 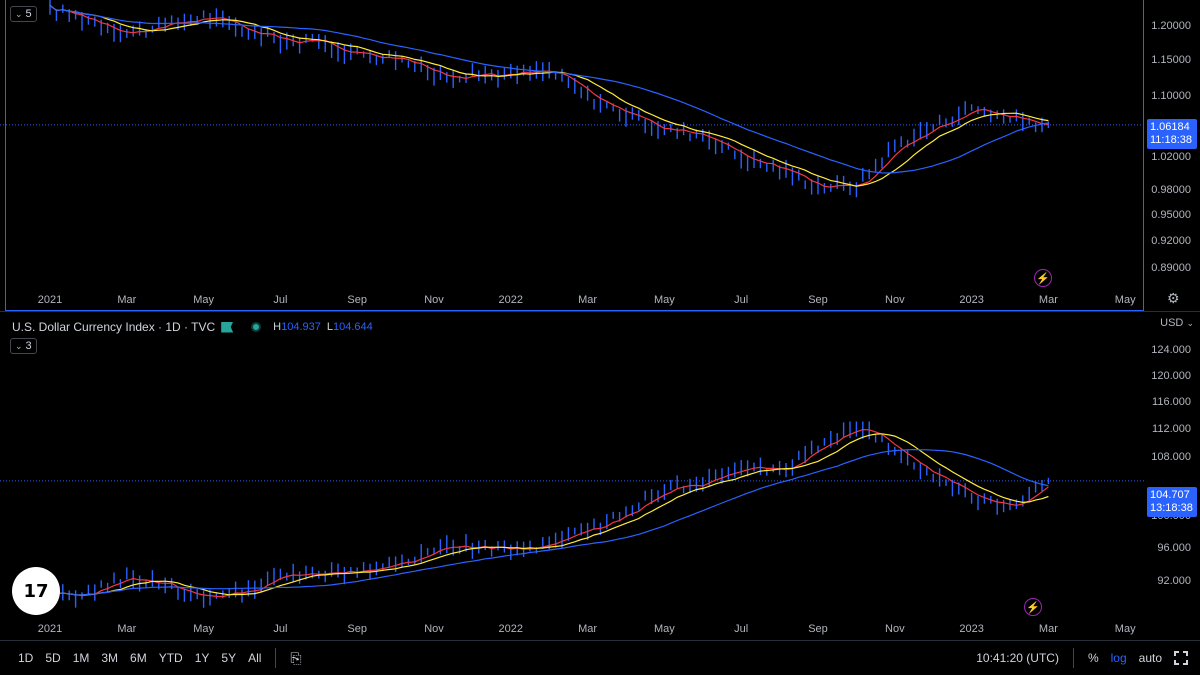 What do you see at coordinates (600, 311) in the screenshot?
I see `pane-divider` at bounding box center [600, 311].